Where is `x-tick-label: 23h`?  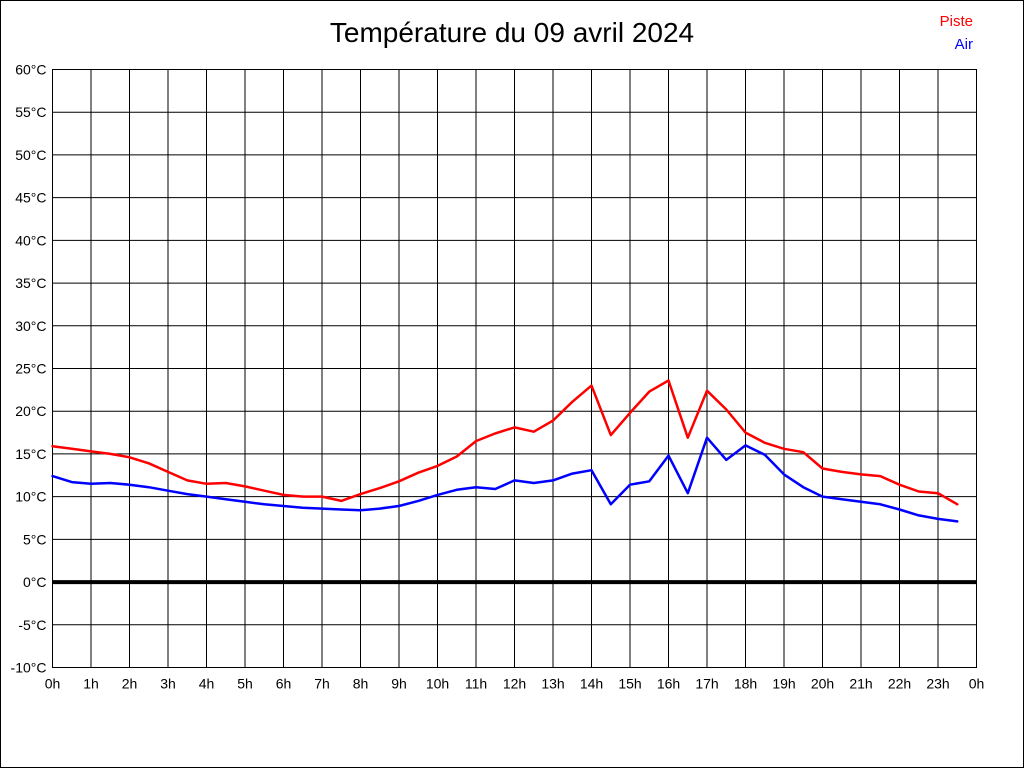
x-tick-label: 23h is located at coordinates (937, 684).